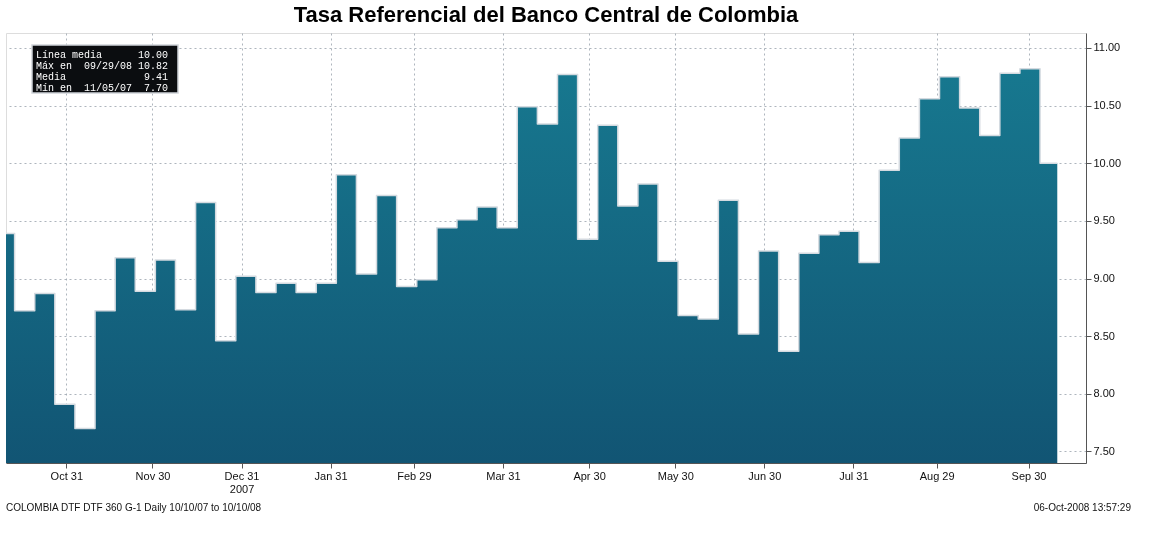  What do you see at coordinates (1107, 105) in the screenshot?
I see `y-tick-label: 10.50` at bounding box center [1107, 105].